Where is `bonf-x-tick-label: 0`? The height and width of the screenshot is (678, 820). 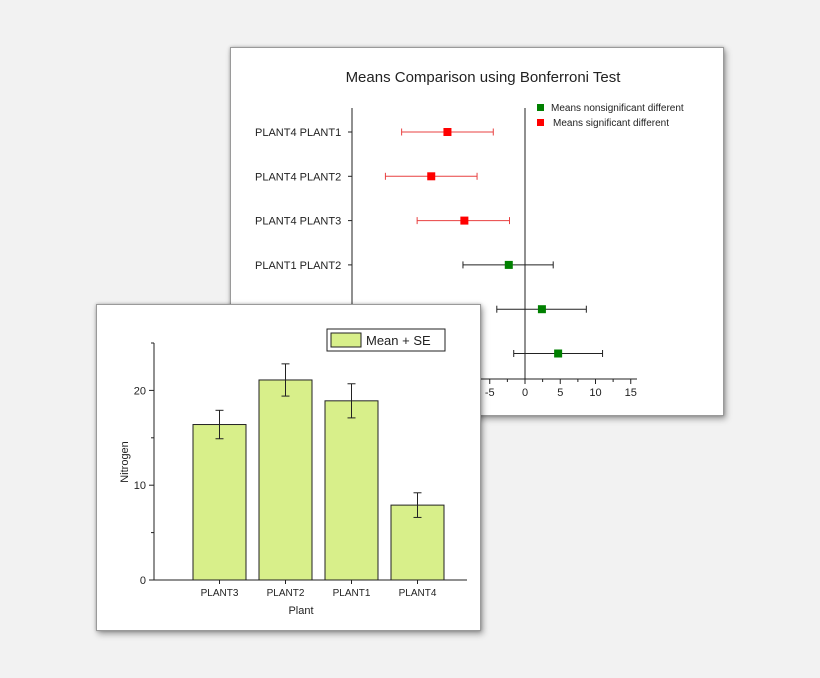
bonf-x-tick-label: 0 is located at coordinates (525, 393).